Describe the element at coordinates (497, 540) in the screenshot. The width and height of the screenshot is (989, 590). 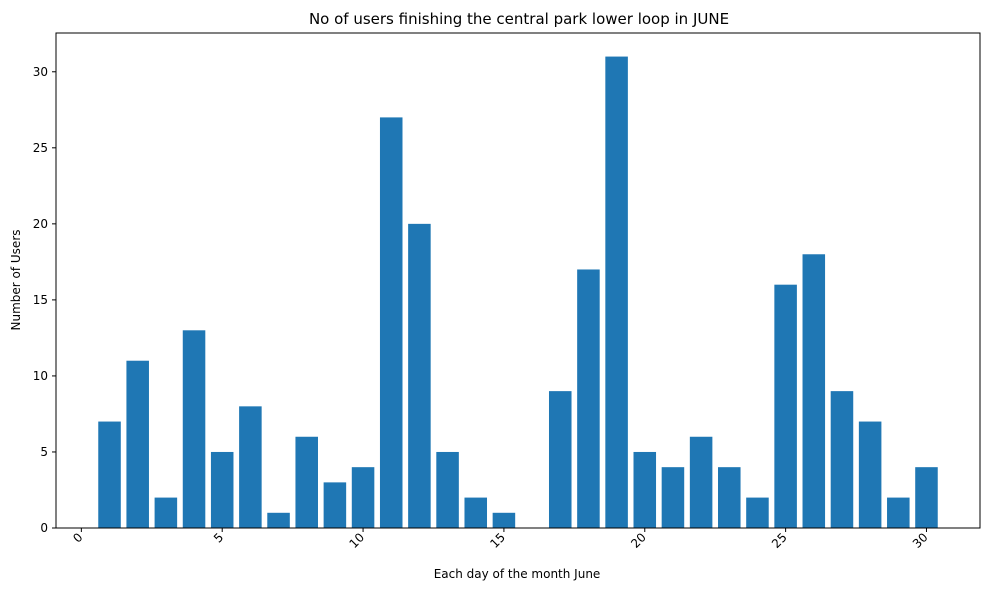
I see `x-tick-label-15: 15` at that location.